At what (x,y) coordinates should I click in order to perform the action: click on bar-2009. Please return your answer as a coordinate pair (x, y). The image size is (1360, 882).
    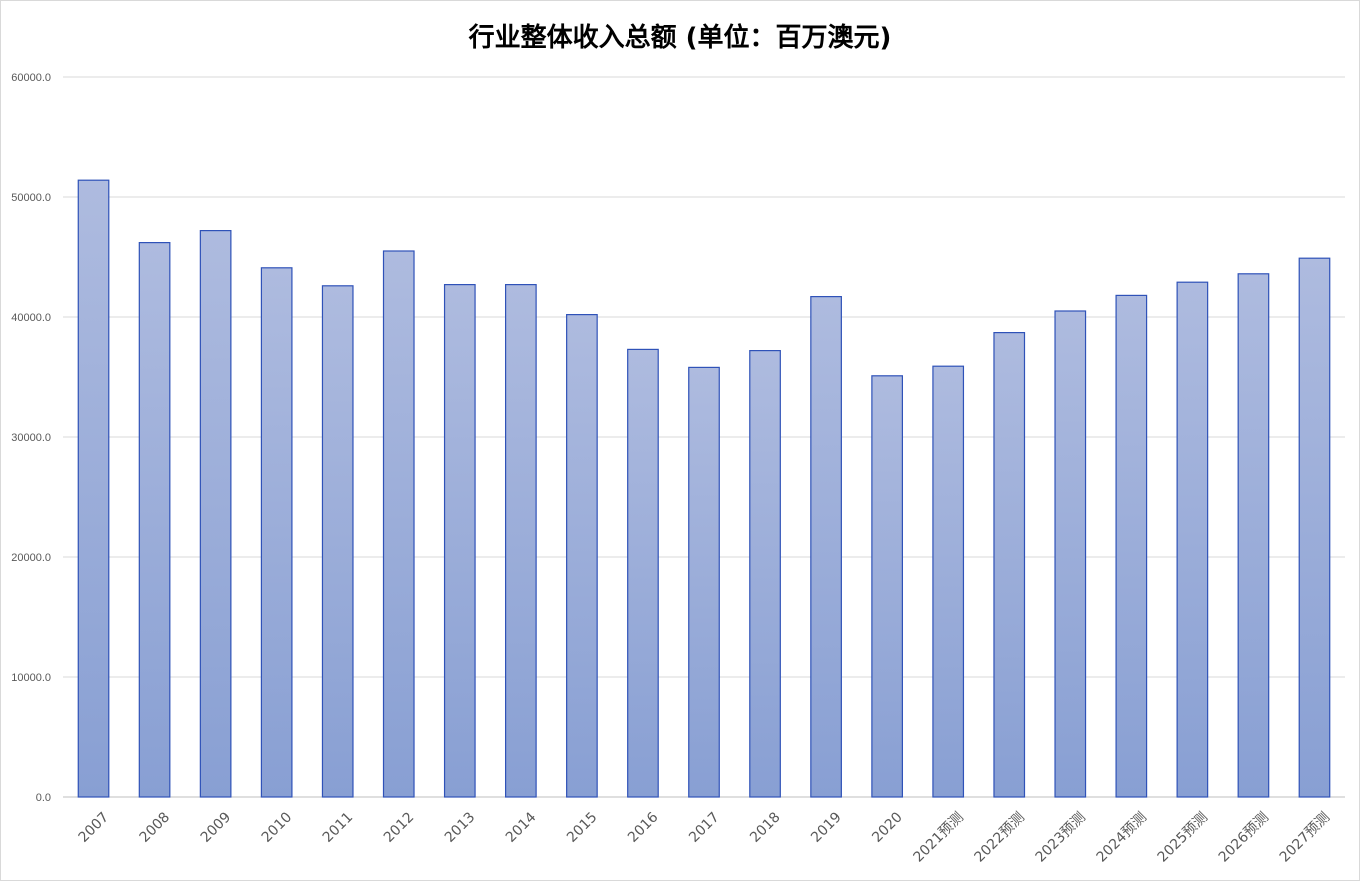
    Looking at the image, I should click on (215, 514).